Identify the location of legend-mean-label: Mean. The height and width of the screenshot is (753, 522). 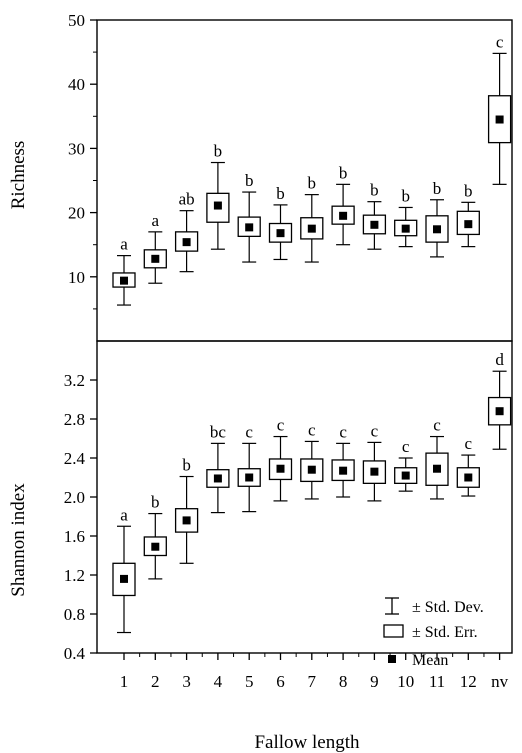
(430, 660).